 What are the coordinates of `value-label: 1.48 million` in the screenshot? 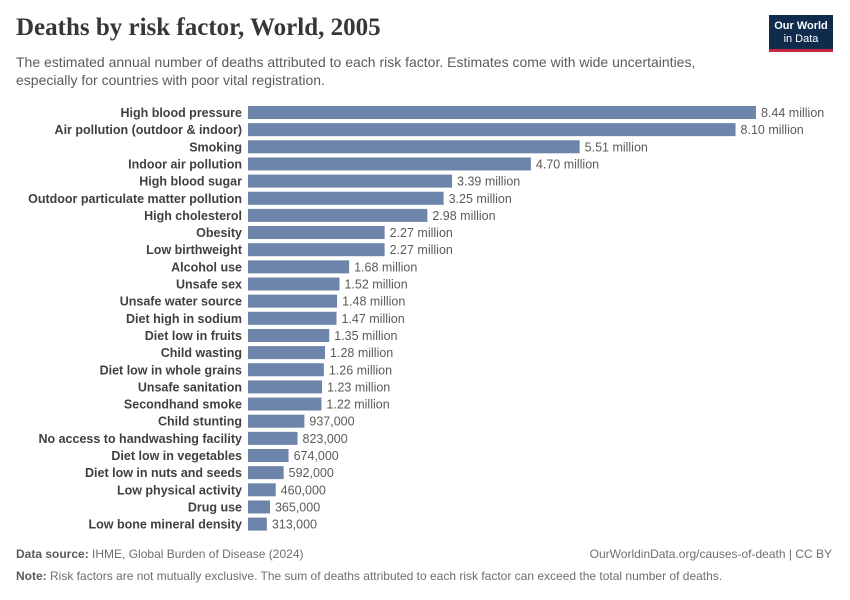 It's located at (373, 302).